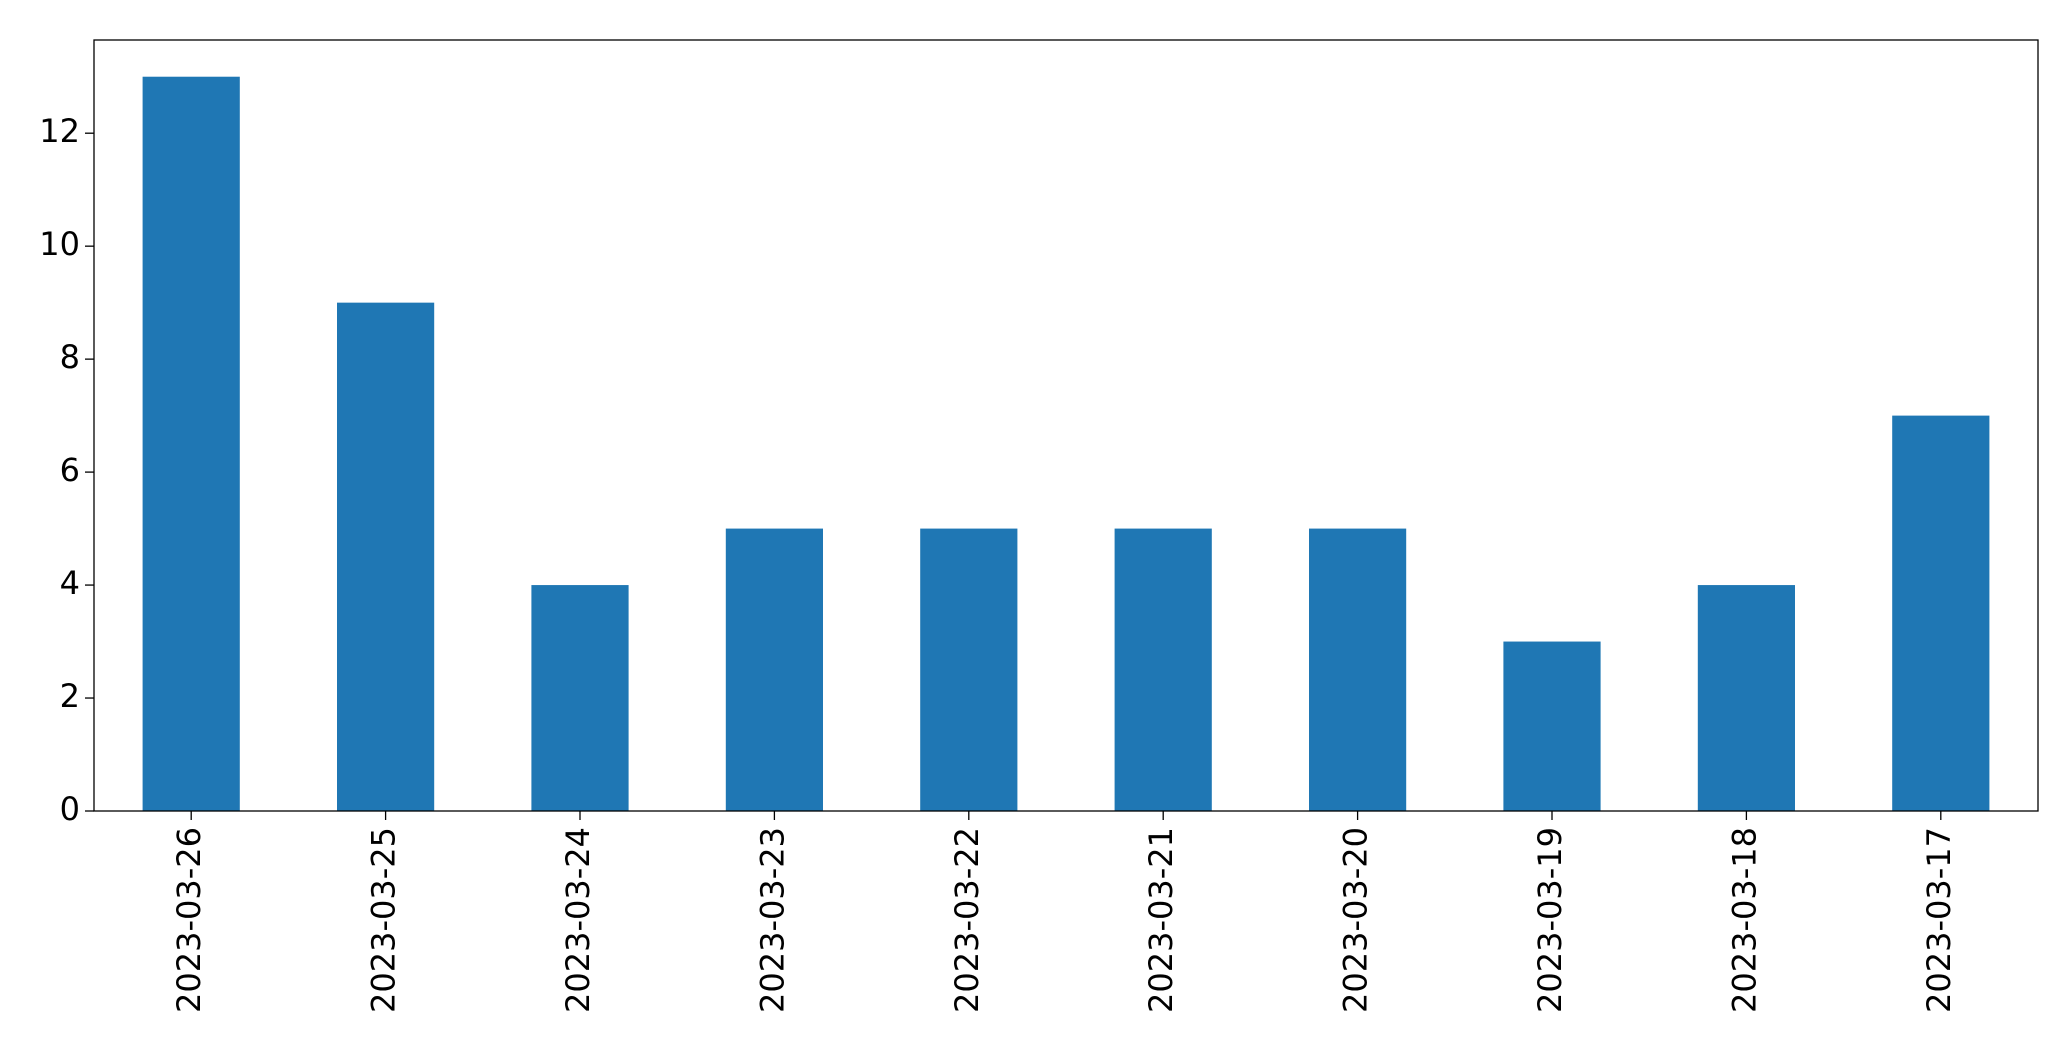 The image size is (2071, 1061). I want to click on y-tick-label: 2, so click(70, 696).